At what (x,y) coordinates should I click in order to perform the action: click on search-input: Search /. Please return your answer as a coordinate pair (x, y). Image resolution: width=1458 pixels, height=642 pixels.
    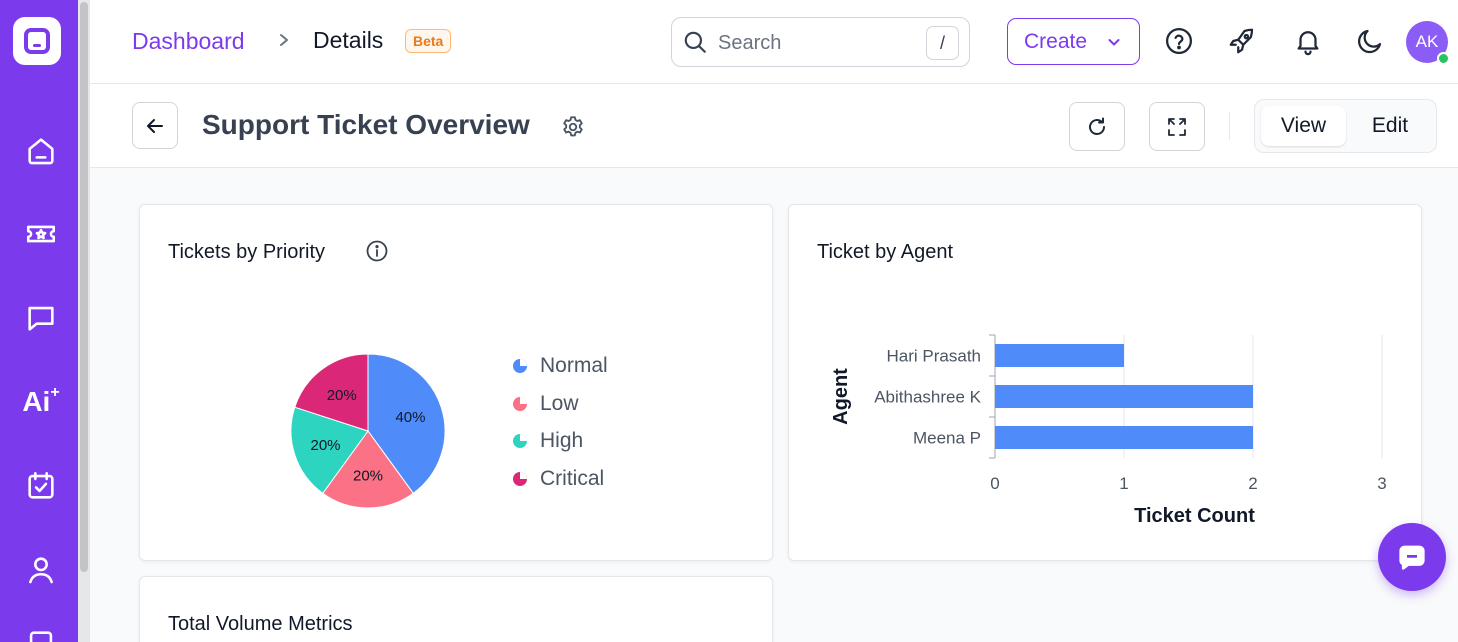
    Looking at the image, I should click on (820, 42).